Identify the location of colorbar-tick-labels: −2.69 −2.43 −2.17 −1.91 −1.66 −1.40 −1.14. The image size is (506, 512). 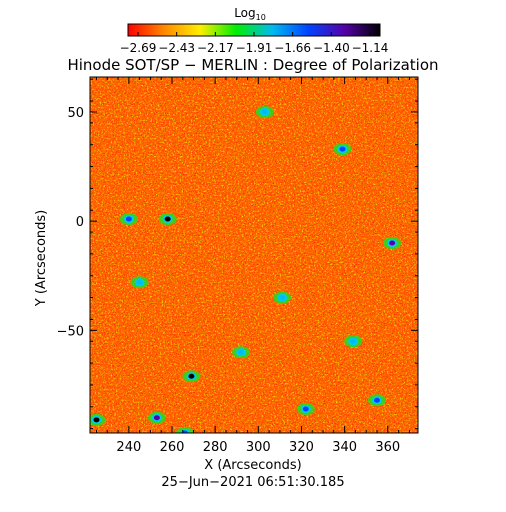
(254, 48).